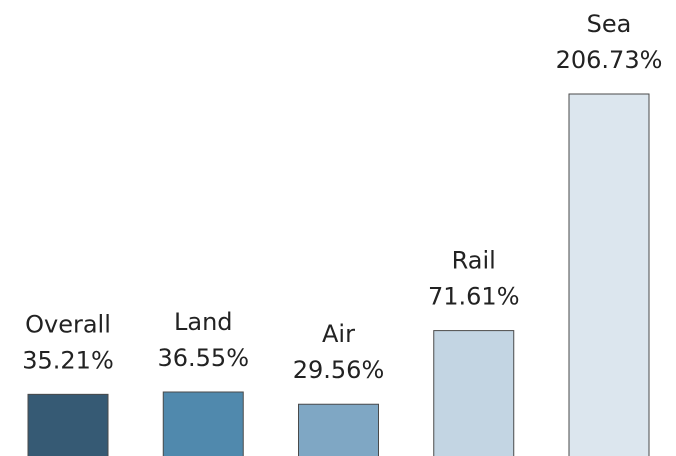 The width and height of the screenshot is (676, 456). I want to click on value-label: 35.21%, so click(68, 360).